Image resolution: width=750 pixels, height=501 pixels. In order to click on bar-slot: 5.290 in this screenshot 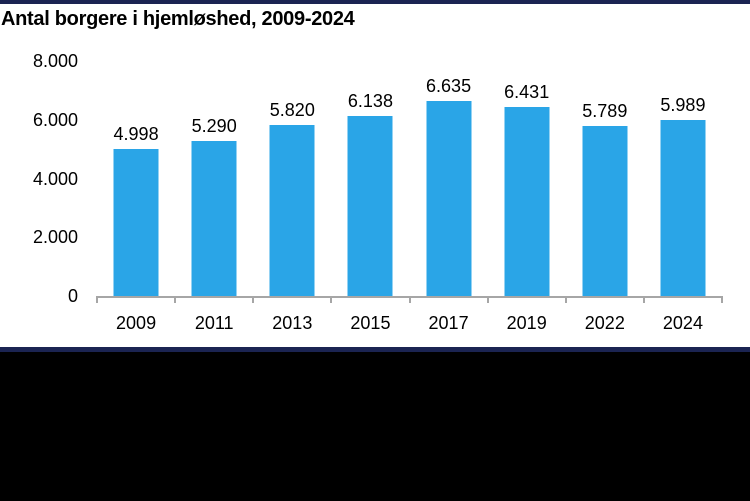, I will do `click(214, 178)`.